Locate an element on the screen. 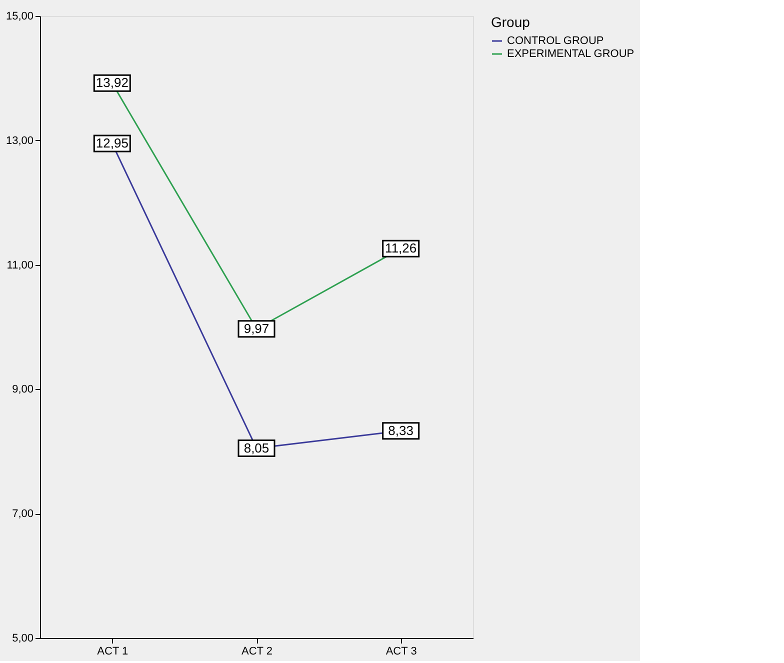 This screenshot has width=784, height=663. y-tick-label: 5,00 is located at coordinates (23, 638).